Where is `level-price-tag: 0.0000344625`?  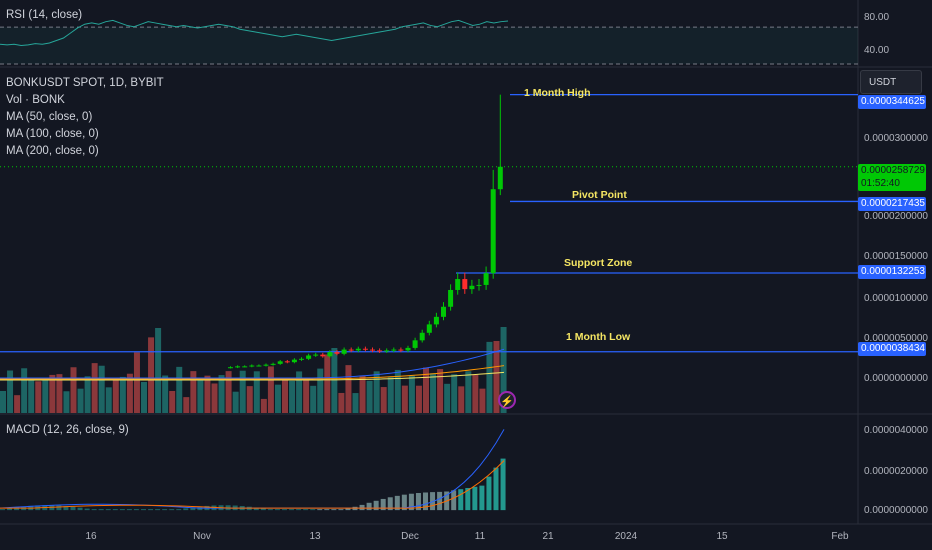
level-price-tag: 0.0000344625 is located at coordinates (892, 102).